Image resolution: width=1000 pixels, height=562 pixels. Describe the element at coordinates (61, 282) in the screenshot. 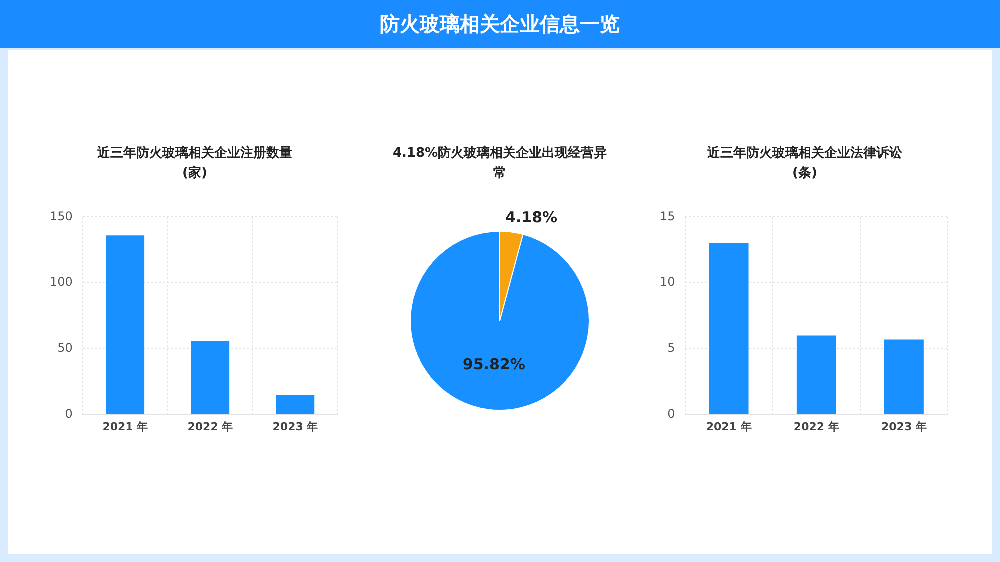

I see `y-tick-label: 100` at that location.